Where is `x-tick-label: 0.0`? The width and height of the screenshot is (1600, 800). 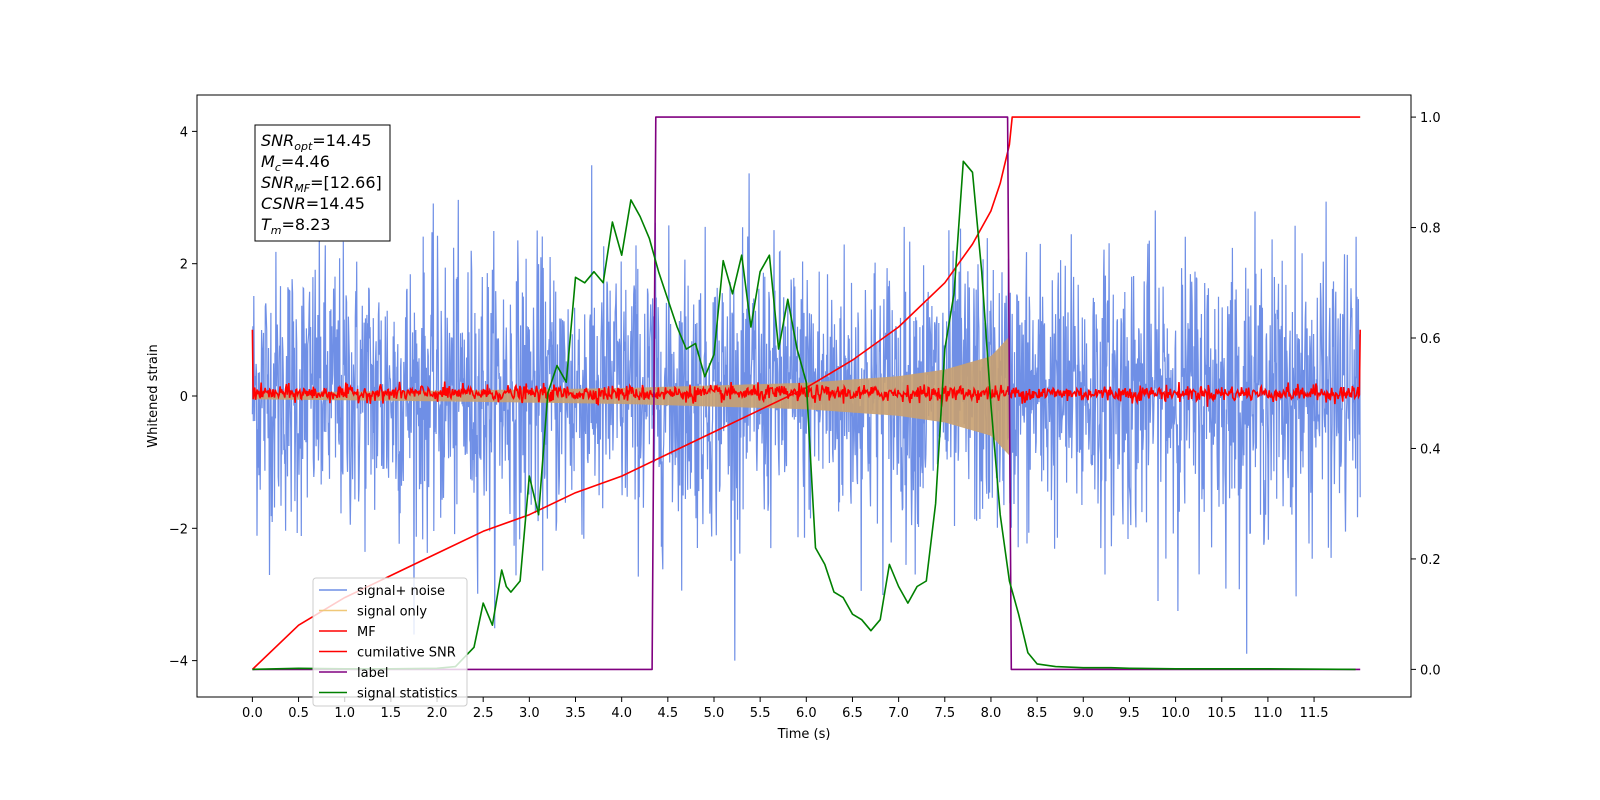
x-tick-label: 0.0 is located at coordinates (252, 713).